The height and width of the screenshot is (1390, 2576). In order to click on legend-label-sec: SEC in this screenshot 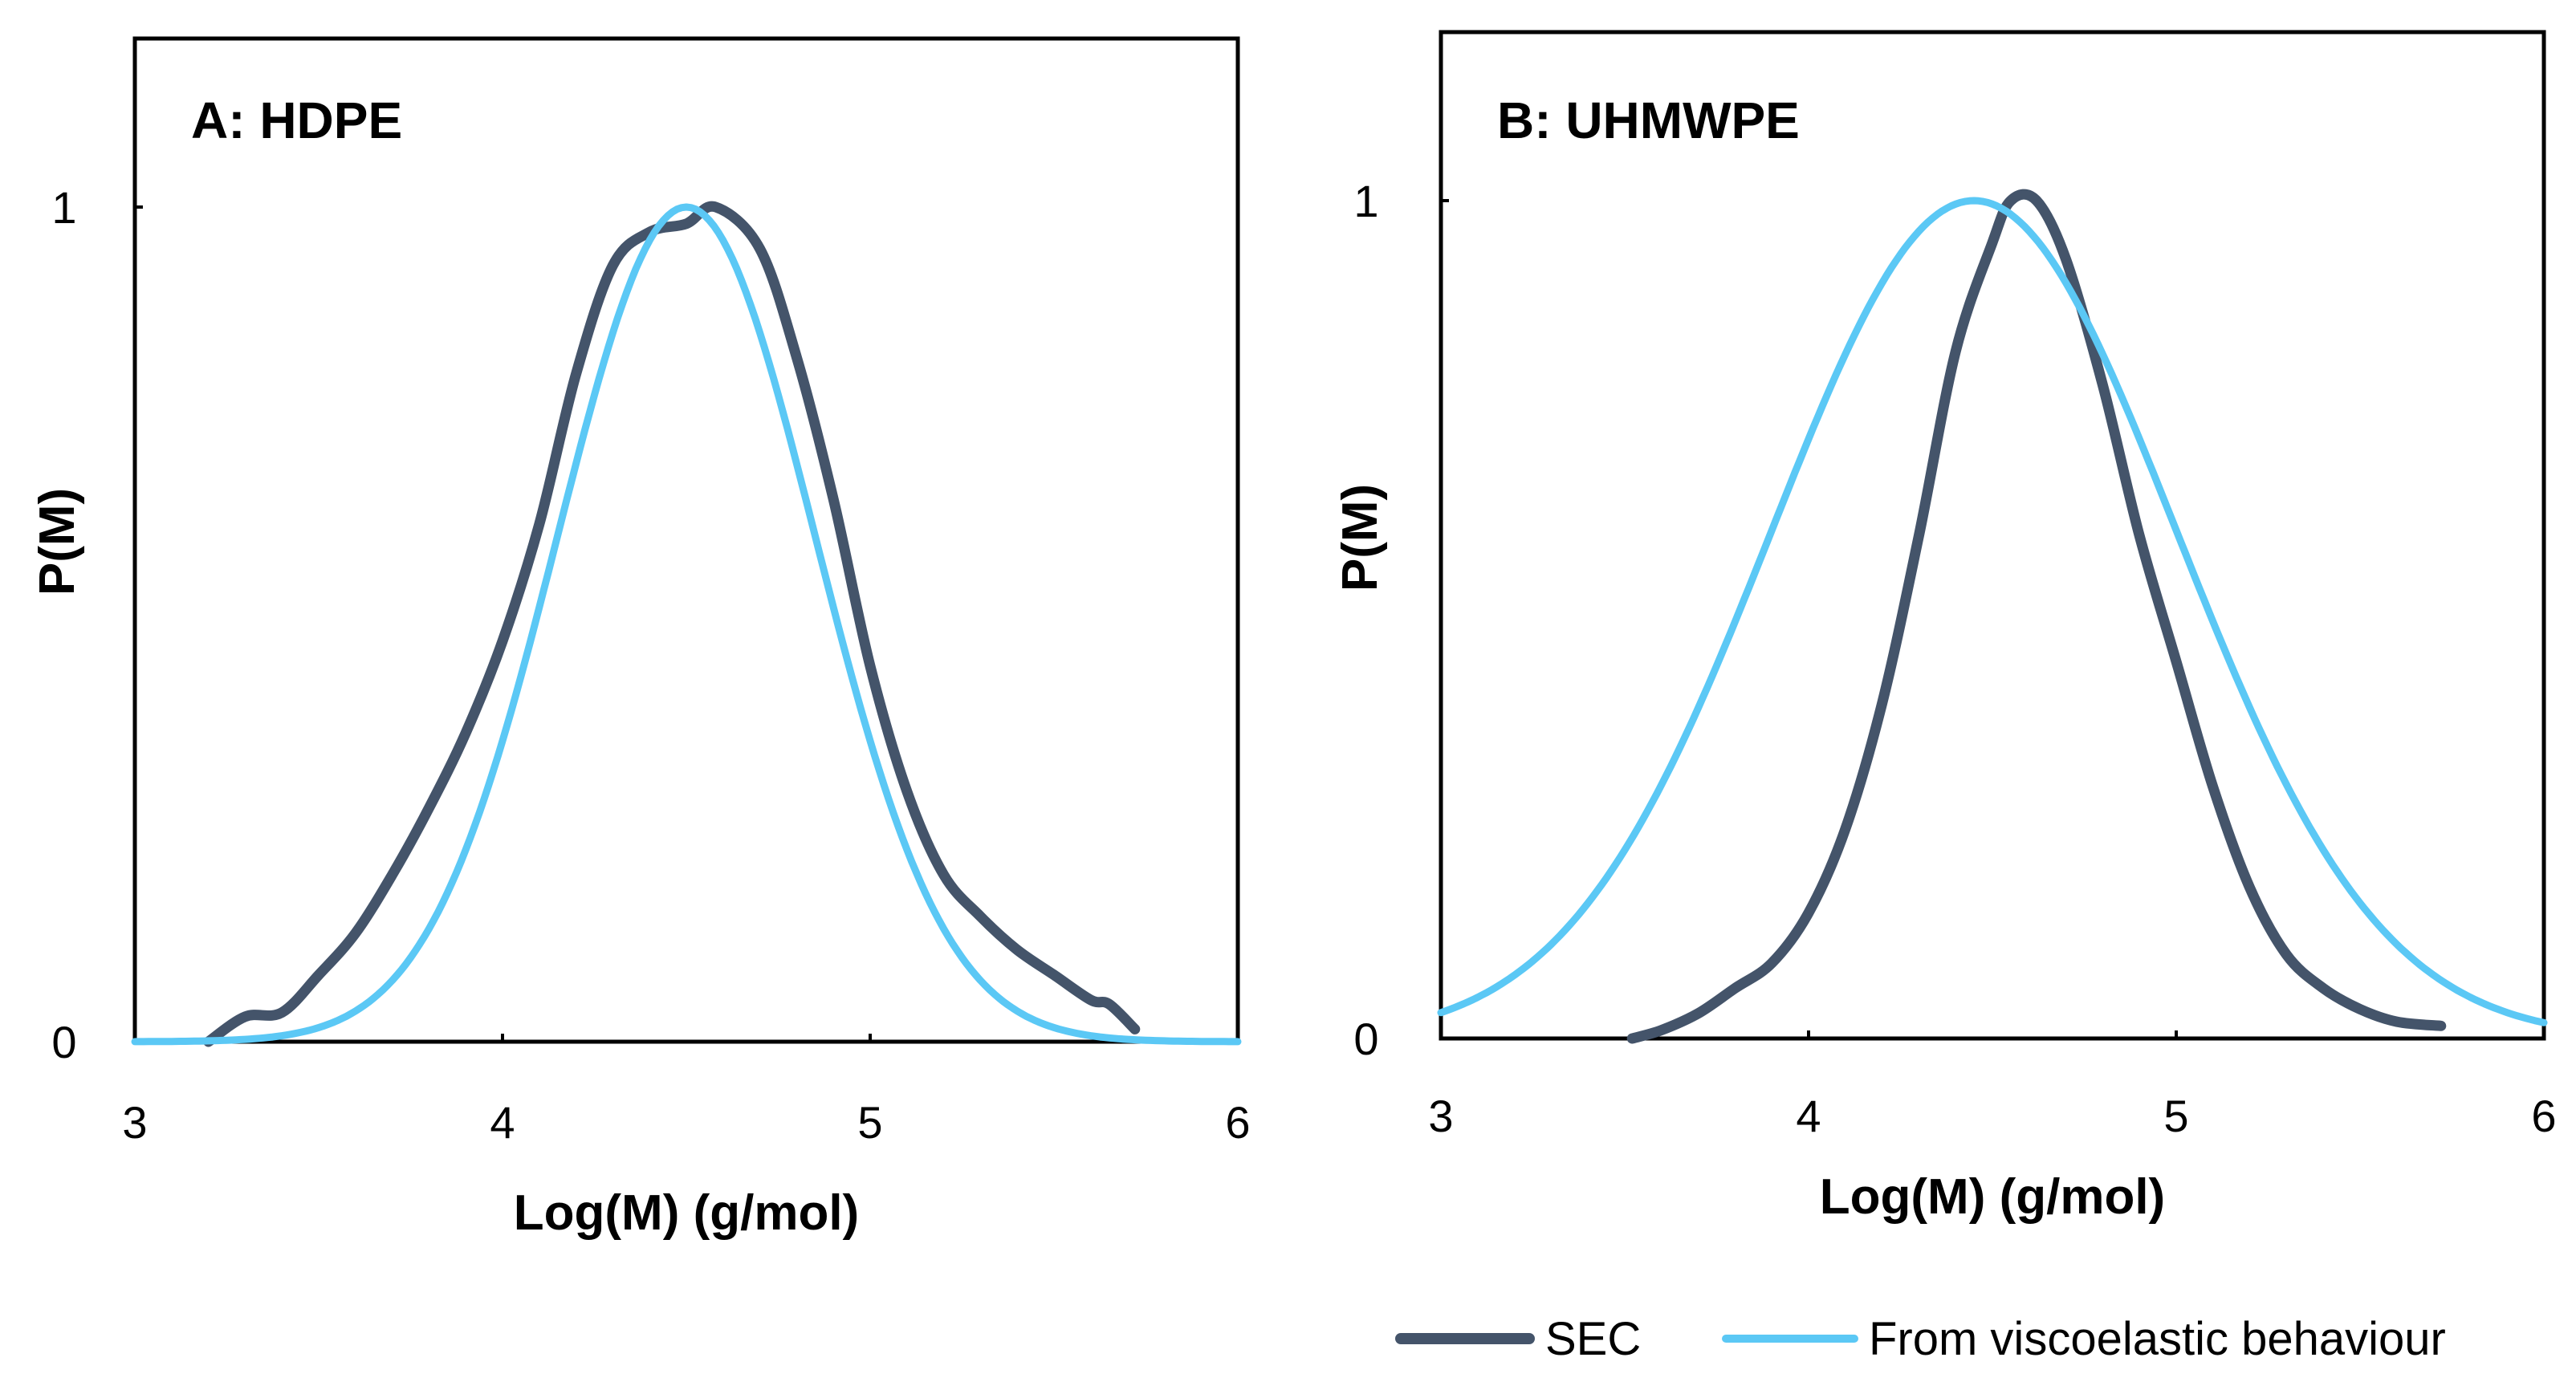, I will do `click(1593, 1339)`.